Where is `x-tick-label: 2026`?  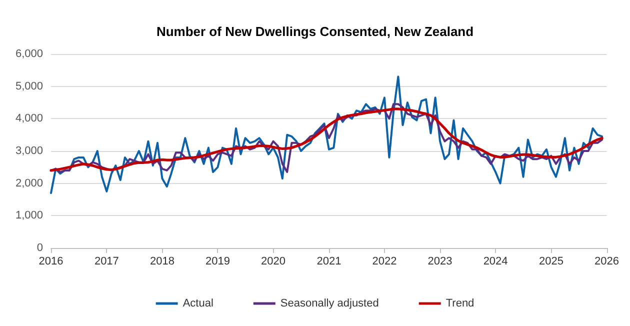
x-tick-label: 2026 is located at coordinates (607, 262).